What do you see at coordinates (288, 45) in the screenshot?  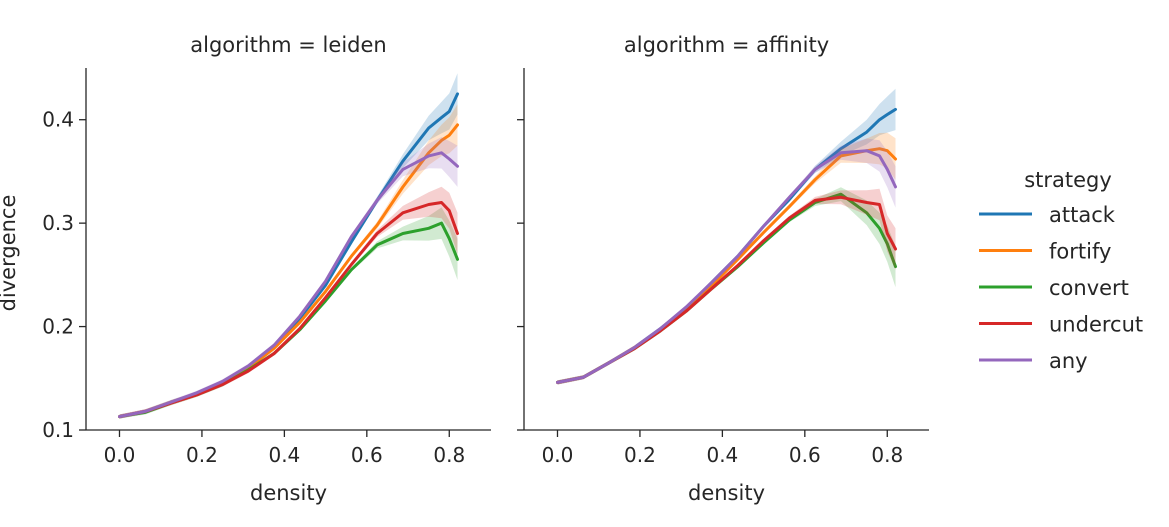 I see `panel-title: algorithm = leiden` at bounding box center [288, 45].